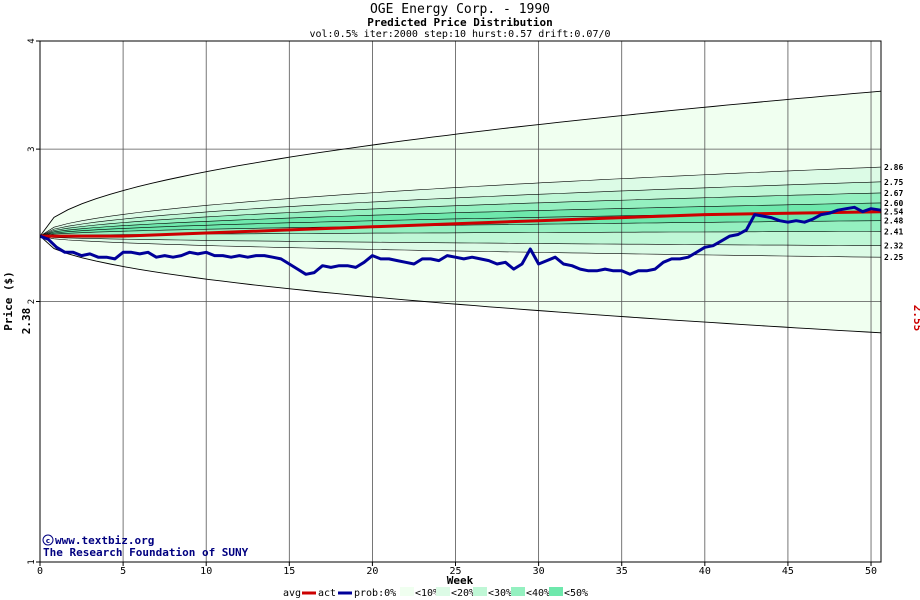 The image size is (920, 600). Describe the element at coordinates (327, 593) in the screenshot. I see `legend-label-act: act` at that location.